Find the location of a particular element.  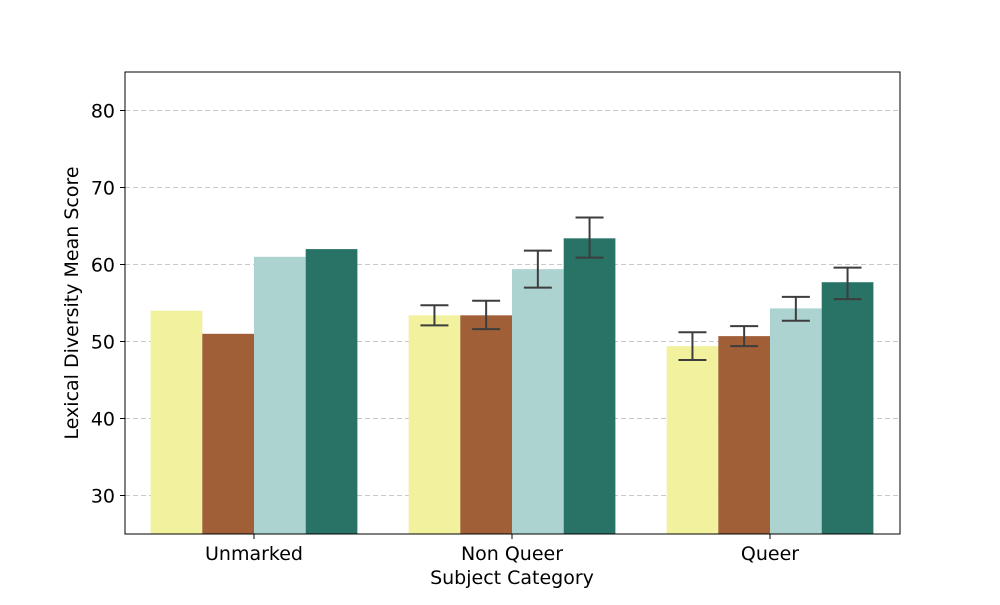

y-tick-label: 50 is located at coordinates (103, 343).